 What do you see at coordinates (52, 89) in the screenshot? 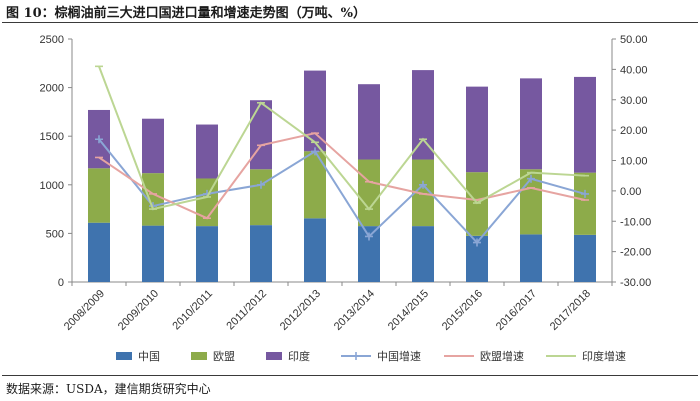
I see `y-left-tick-label: 2000` at bounding box center [52, 89].